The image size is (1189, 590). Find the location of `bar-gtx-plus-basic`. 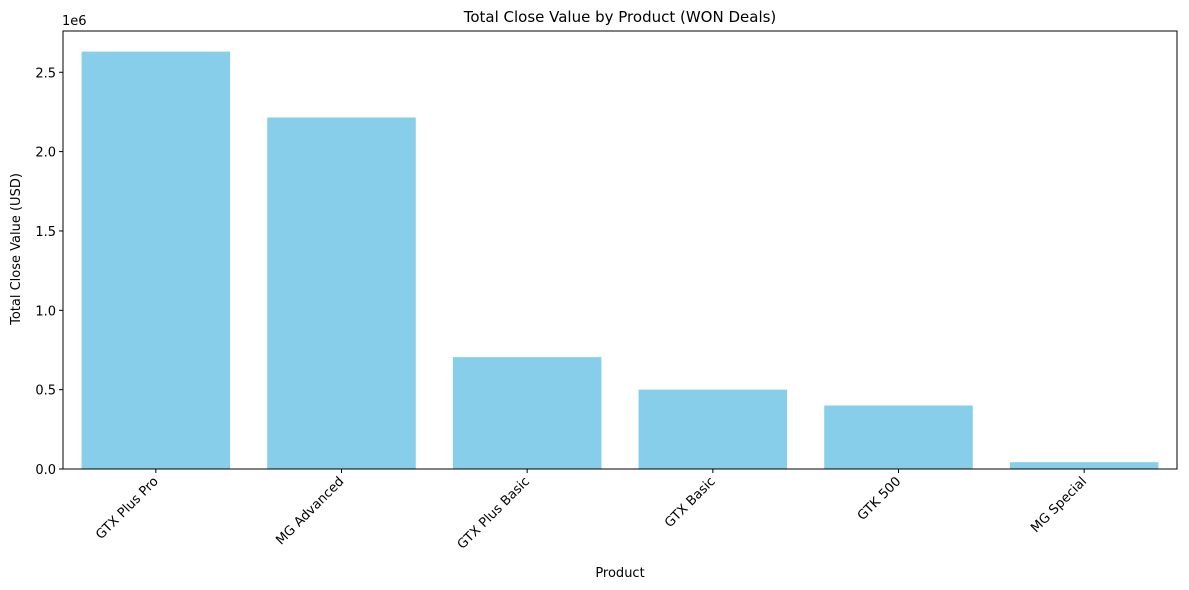

bar-gtx-plus-basic is located at coordinates (527, 413).